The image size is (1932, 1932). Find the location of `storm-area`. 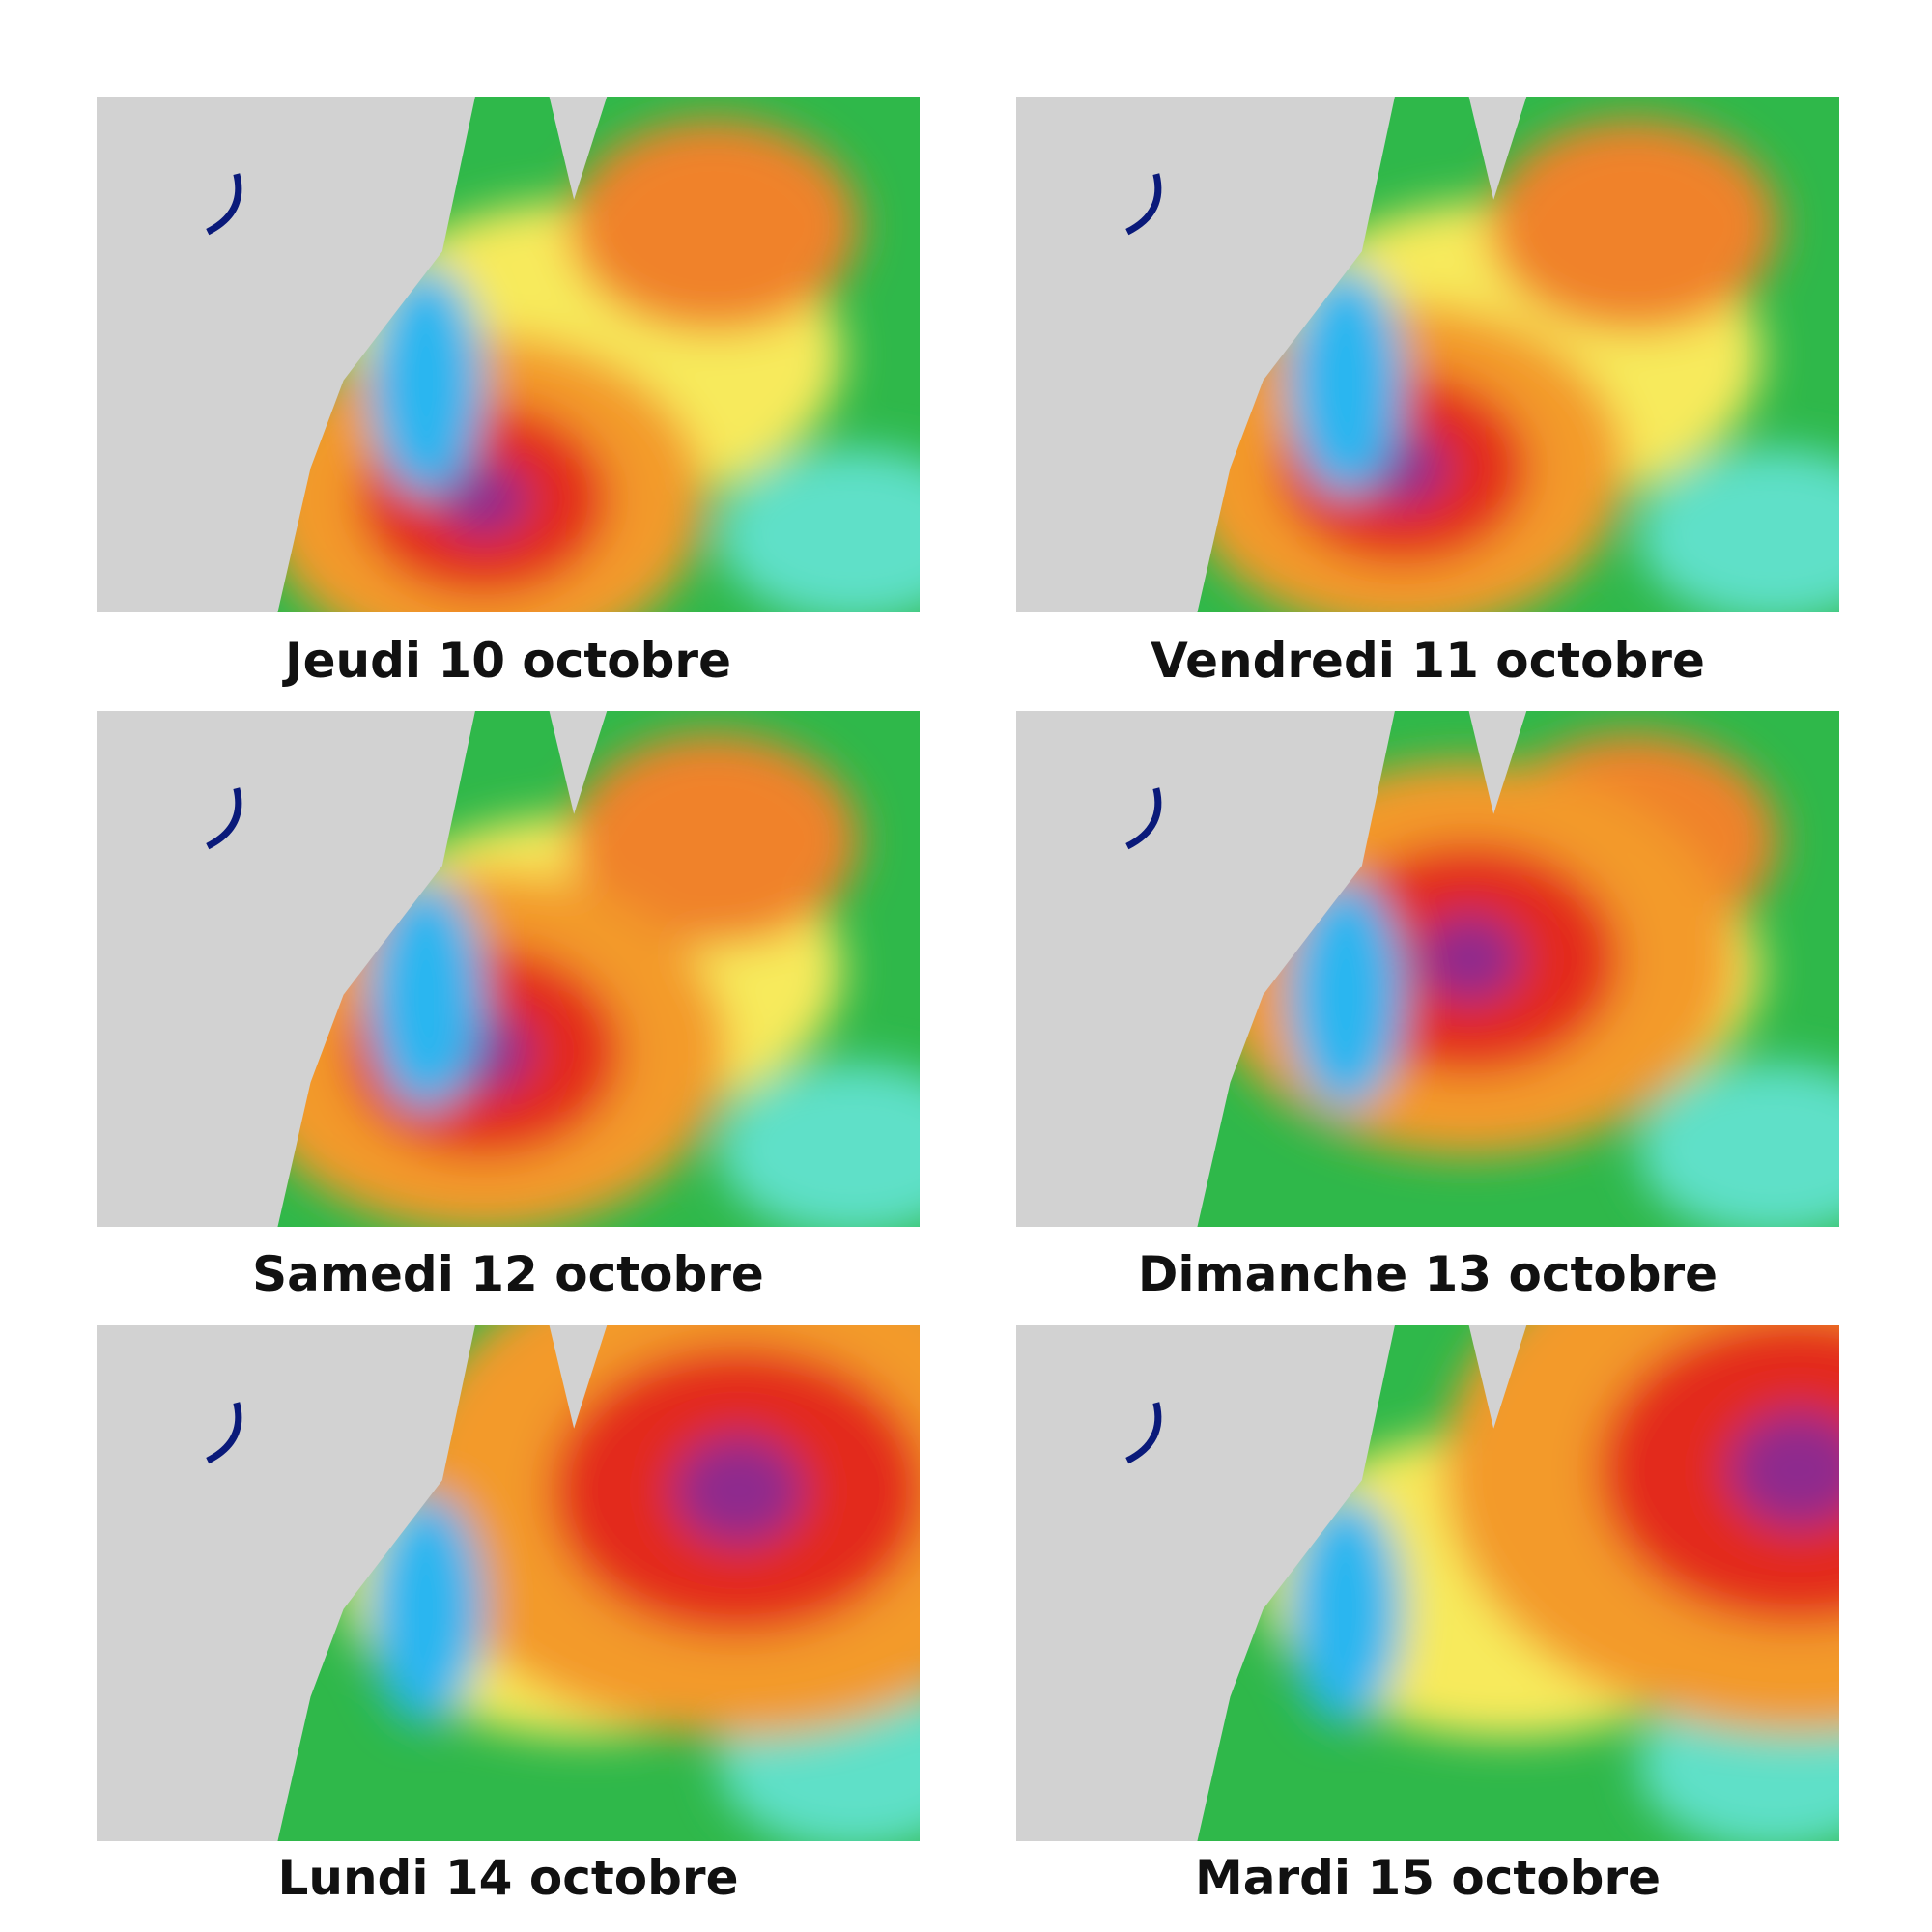

storm-area is located at coordinates (1718, 1475).